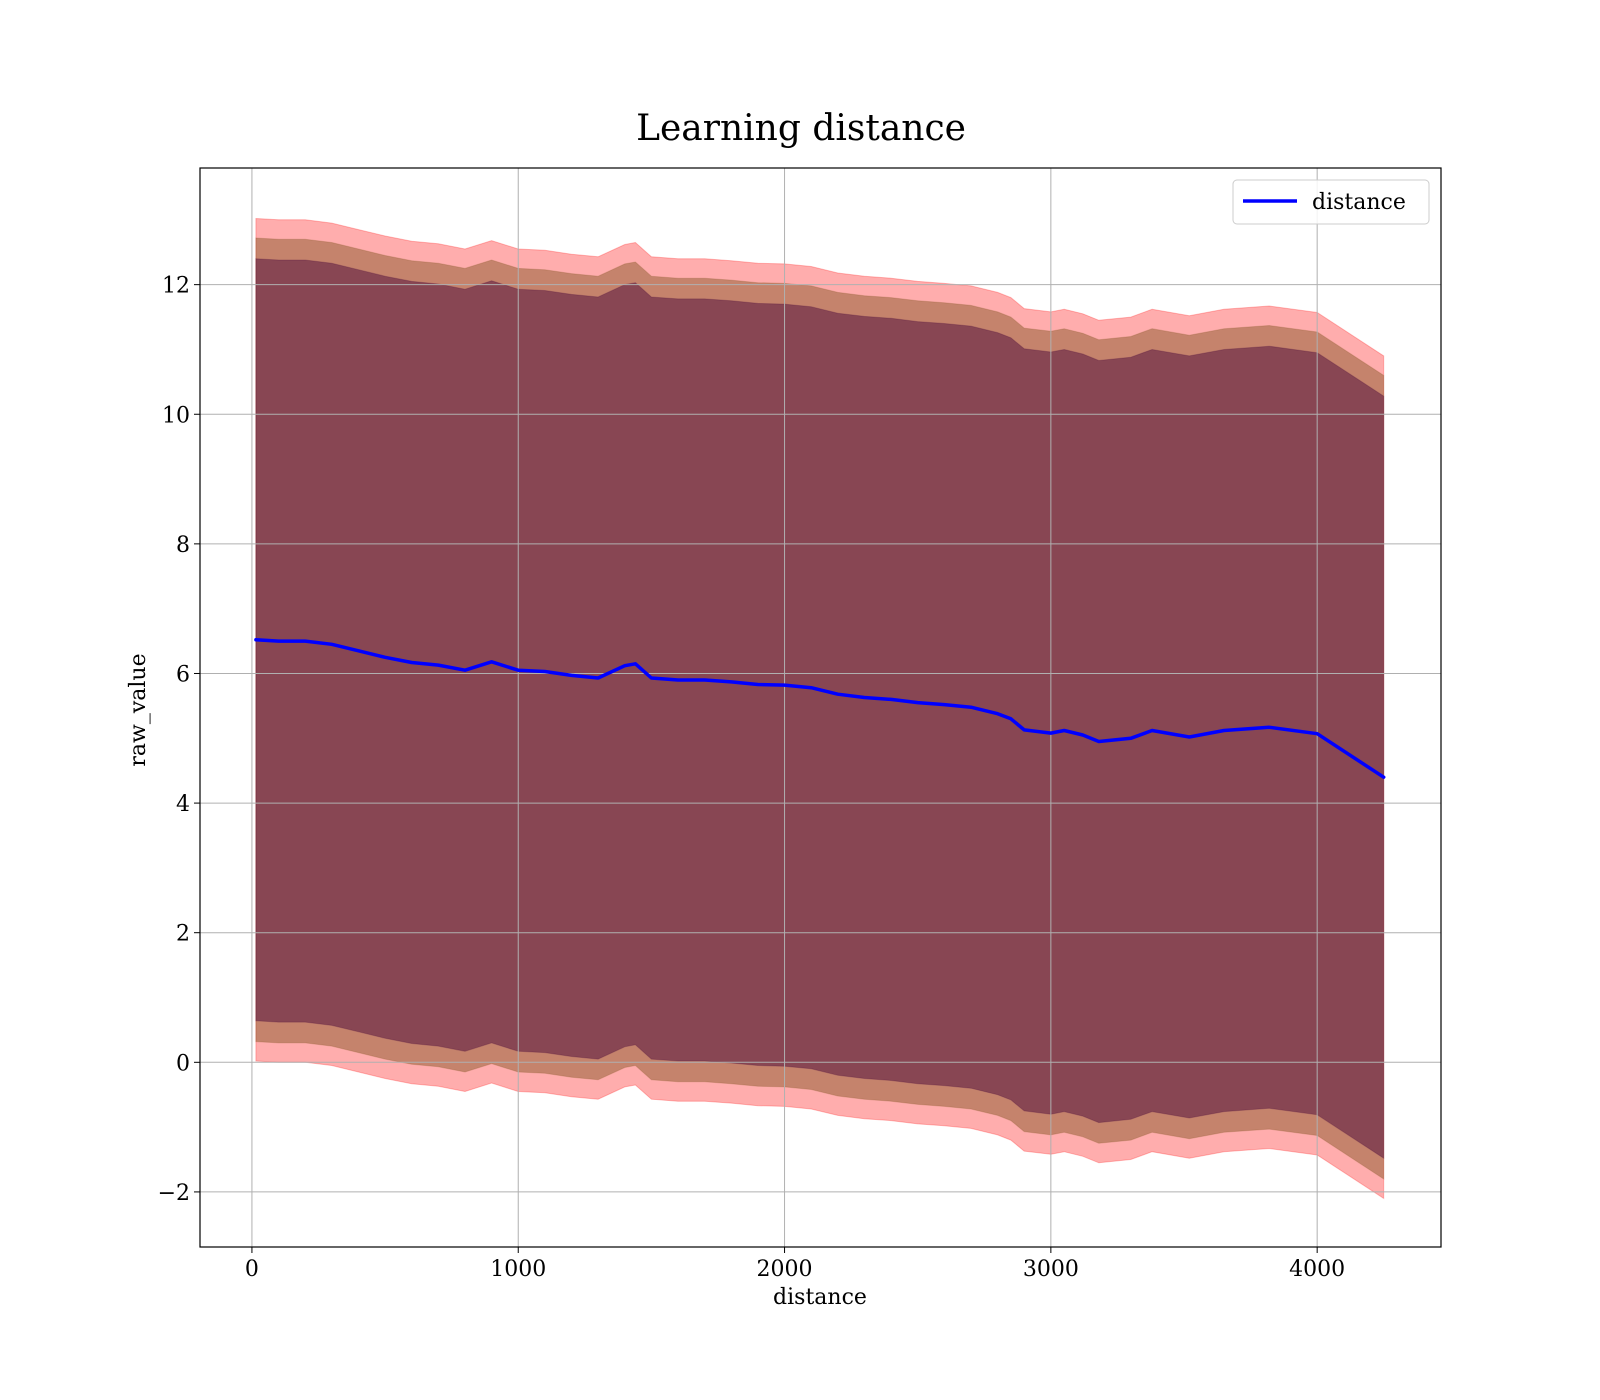  Describe the element at coordinates (518, 1269) in the screenshot. I see `x-tick-label-1: 1000` at that location.